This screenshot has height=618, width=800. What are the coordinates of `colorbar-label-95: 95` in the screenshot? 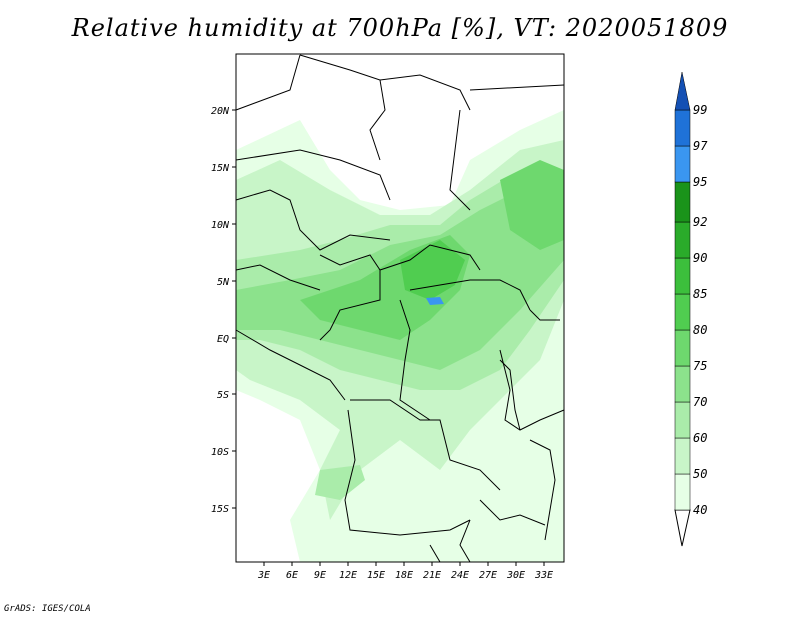 It's located at (700, 182).